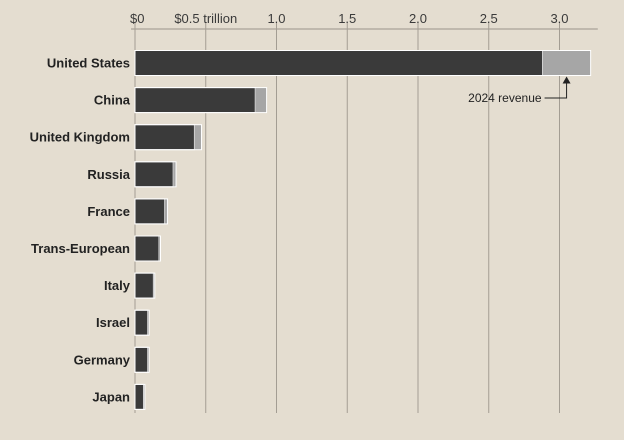 This screenshot has width=624, height=440. What do you see at coordinates (80, 137) in the screenshot?
I see `category-label: United Kingdom` at bounding box center [80, 137].